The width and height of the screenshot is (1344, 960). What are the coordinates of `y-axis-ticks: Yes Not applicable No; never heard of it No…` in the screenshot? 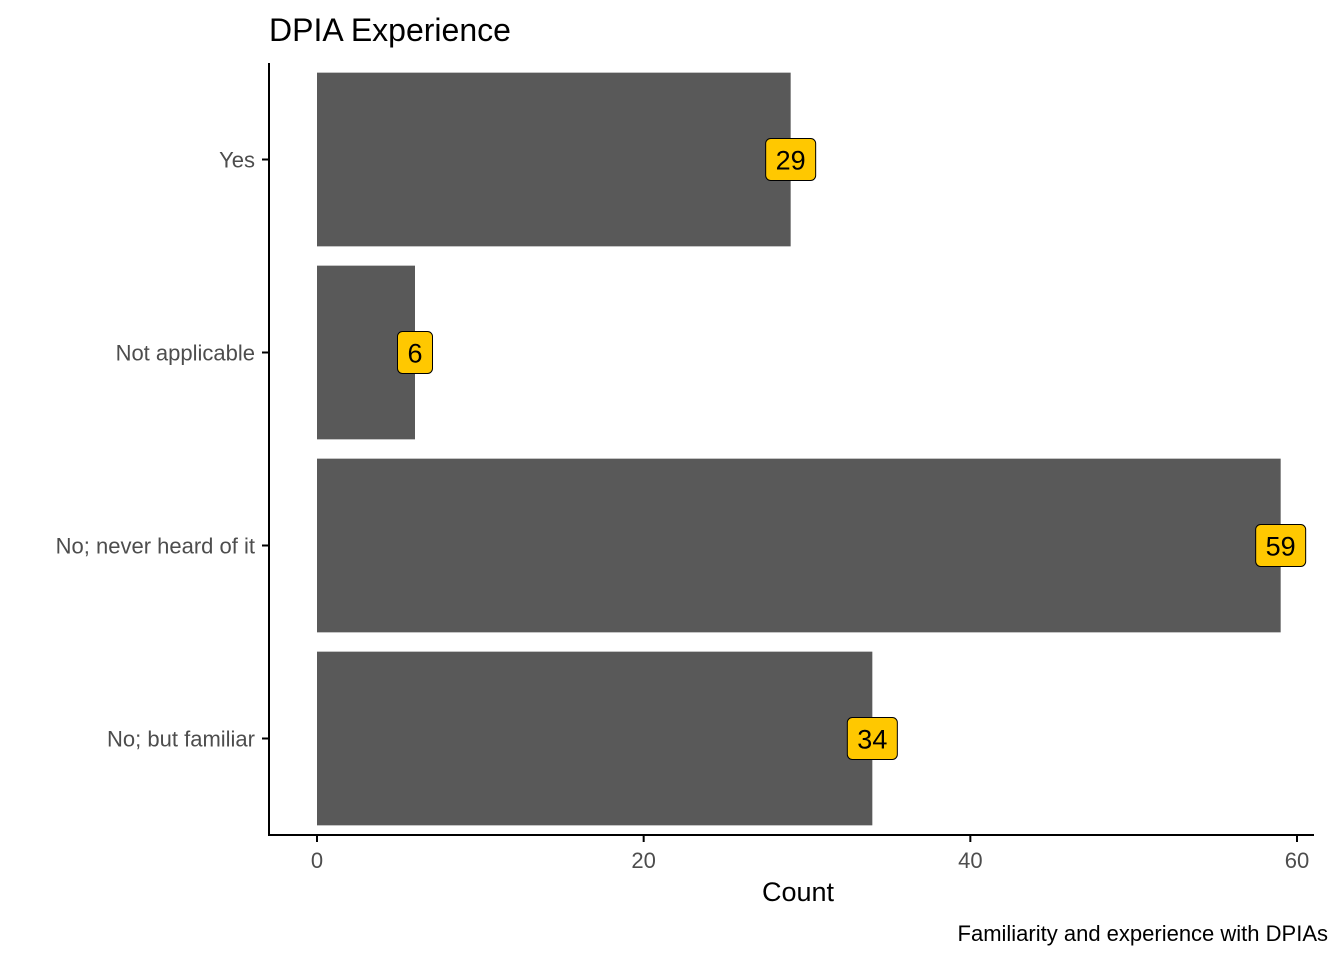 It's located at (162, 450).